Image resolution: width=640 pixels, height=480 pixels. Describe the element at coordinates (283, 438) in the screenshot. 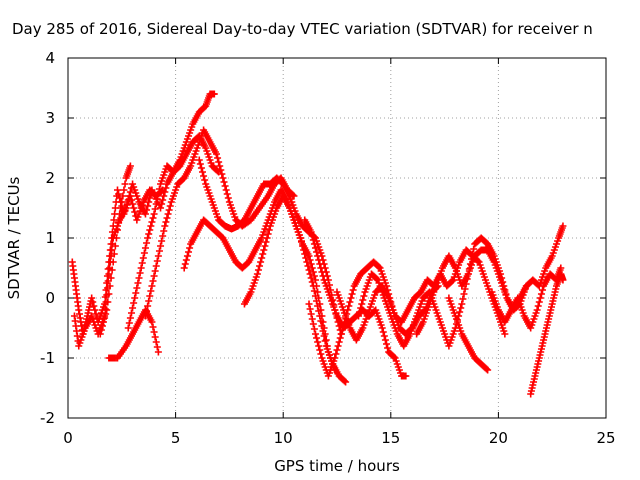

I see `x-tick-label: 10` at that location.